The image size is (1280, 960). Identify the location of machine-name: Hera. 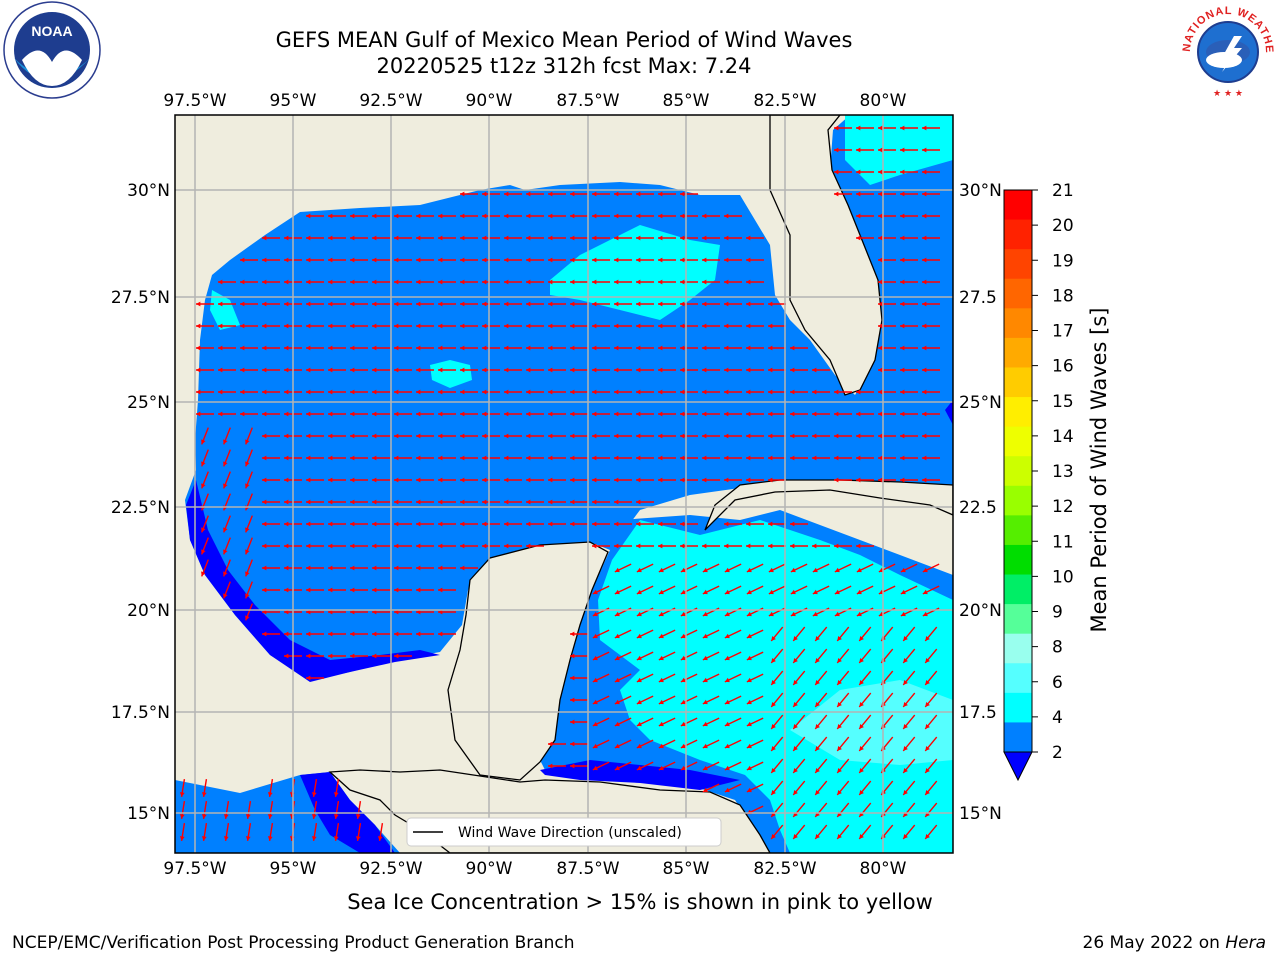
(1245, 943).